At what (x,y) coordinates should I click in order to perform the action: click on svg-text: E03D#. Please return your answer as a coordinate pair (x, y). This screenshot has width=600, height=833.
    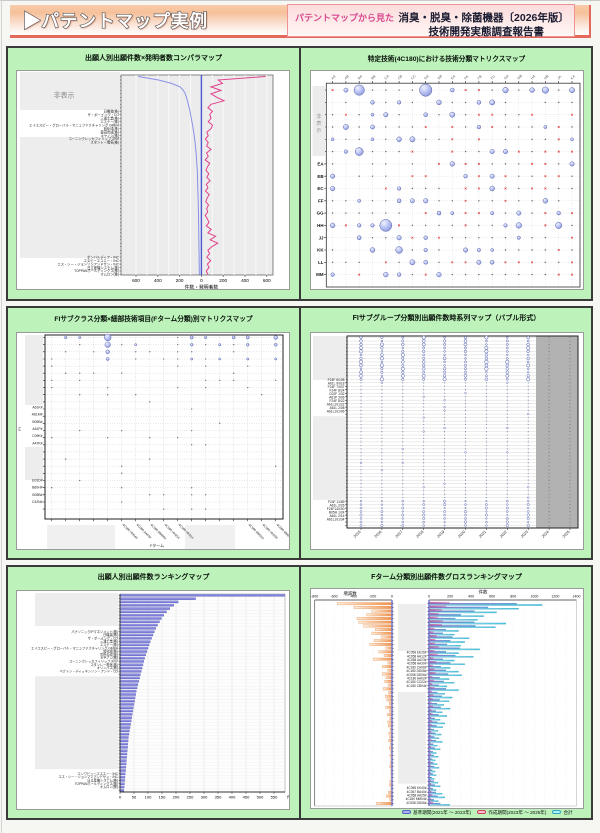
    Looking at the image, I should click on (37, 481).